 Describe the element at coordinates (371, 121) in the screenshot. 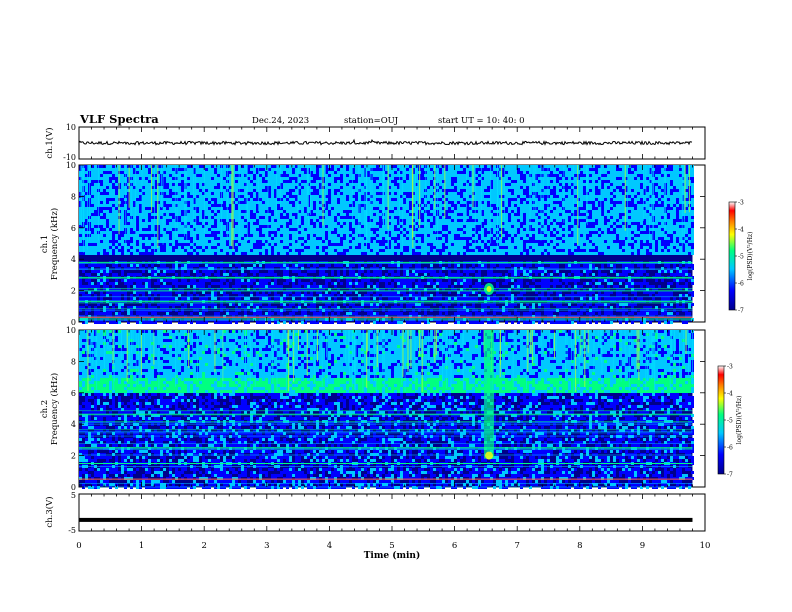

I see `header-station: station=OUJ` at that location.